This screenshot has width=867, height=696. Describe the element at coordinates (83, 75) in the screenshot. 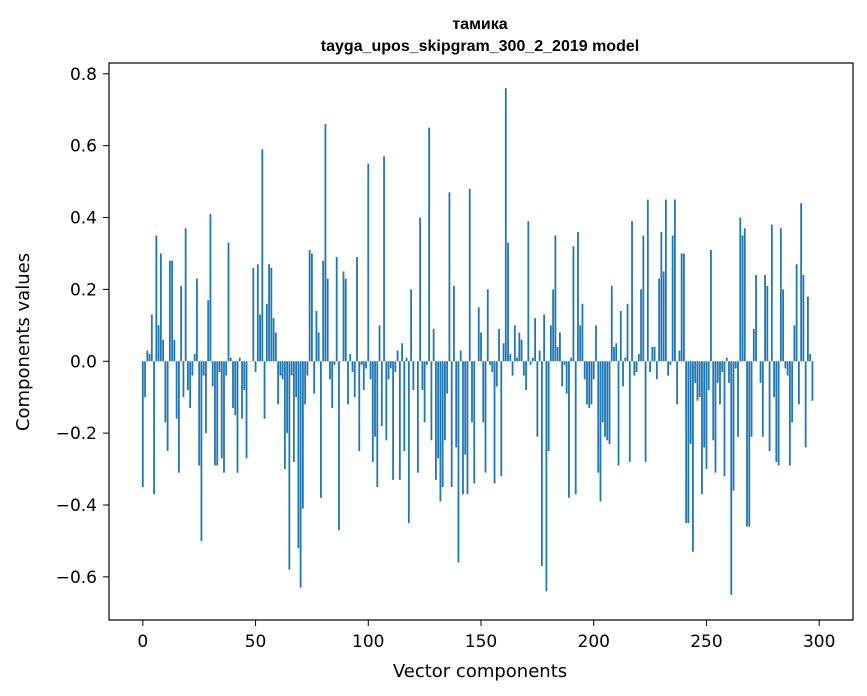

I see `y-tick-label: 0.8` at that location.